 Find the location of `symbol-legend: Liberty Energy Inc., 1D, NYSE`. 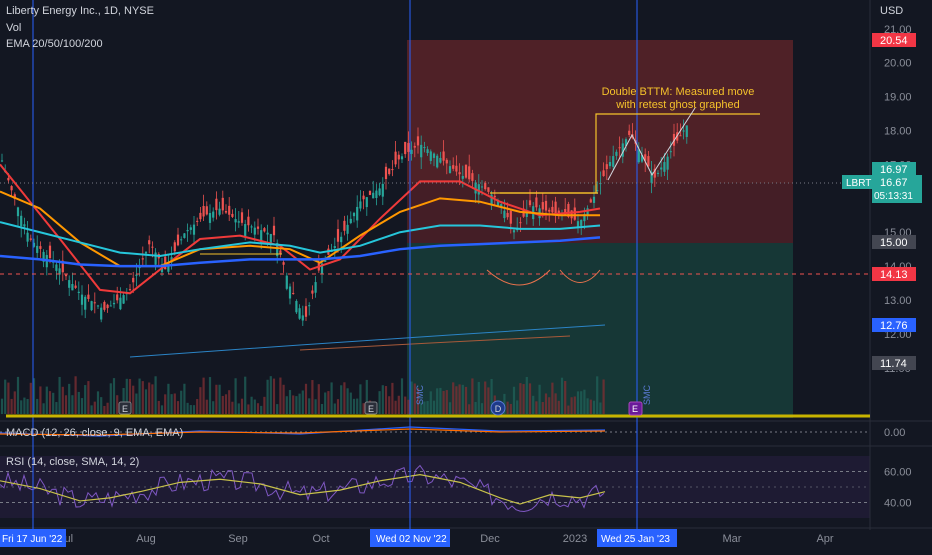

symbol-legend: Liberty Energy Inc., 1D, NYSE is located at coordinates (80, 11).